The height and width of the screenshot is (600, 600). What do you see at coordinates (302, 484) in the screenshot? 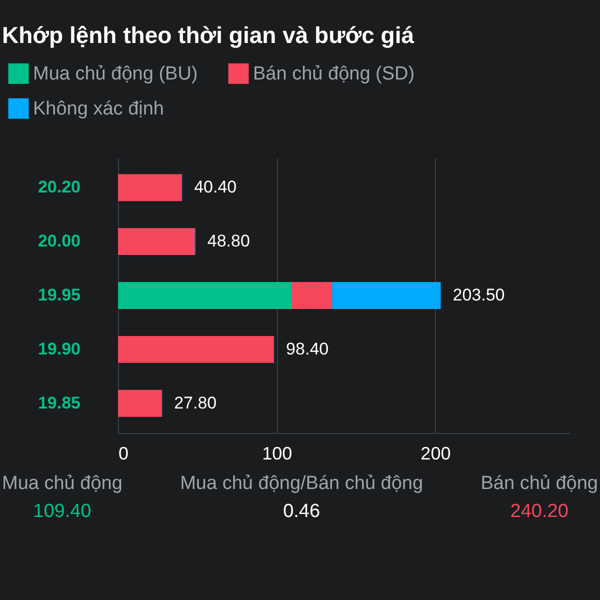
I see `text: Mua chủ động/Bán chủ động` at bounding box center [302, 484].